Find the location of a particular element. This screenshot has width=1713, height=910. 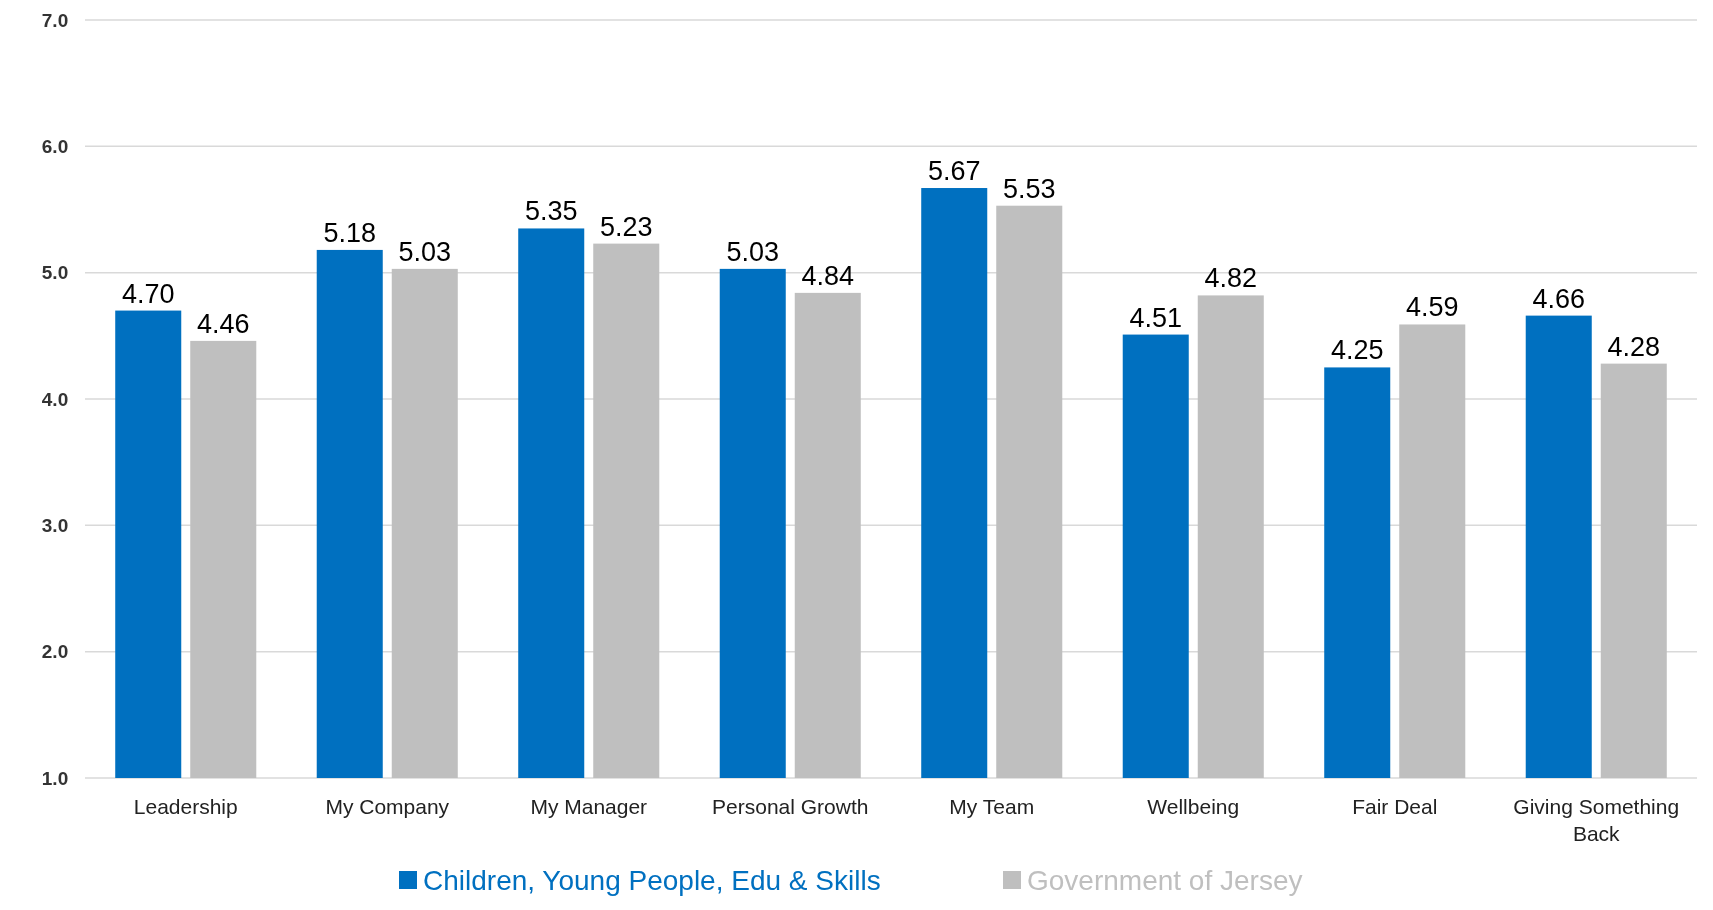

data-label: 5.35 is located at coordinates (551, 211).